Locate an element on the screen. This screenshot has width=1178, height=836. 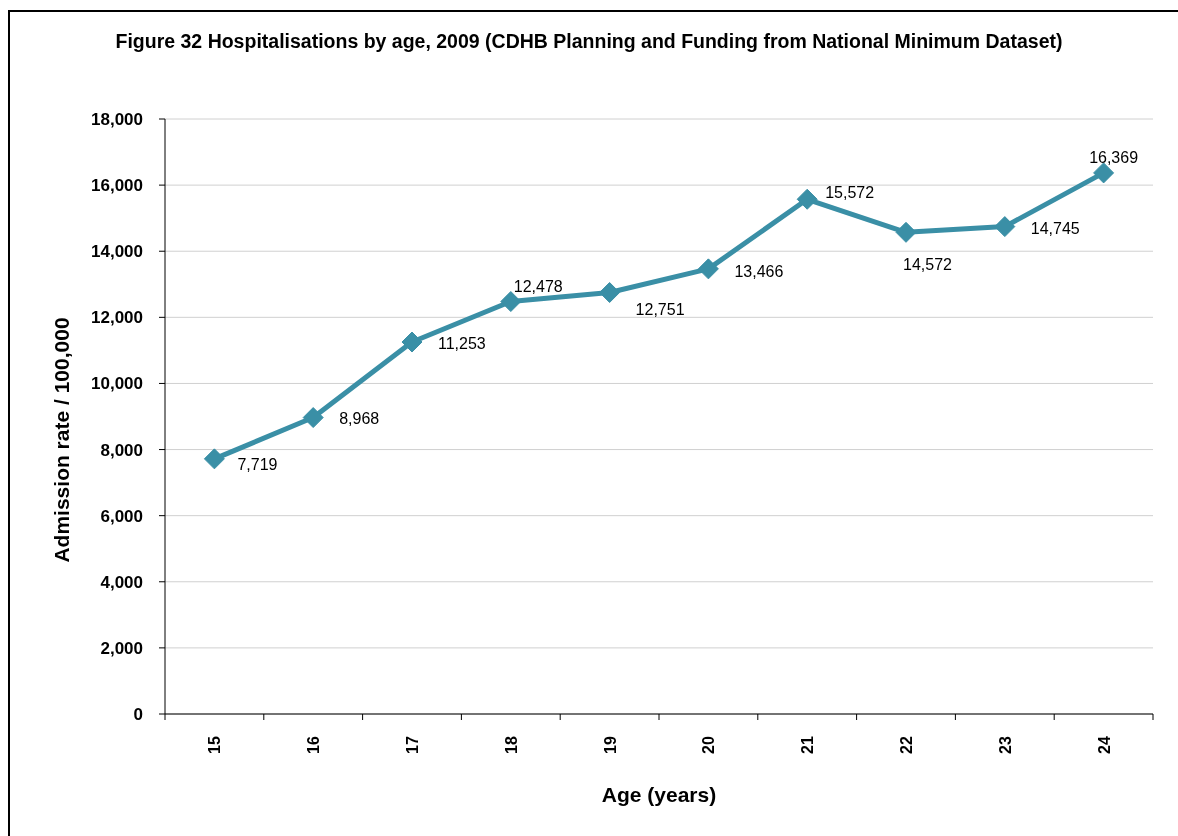
data-label: 11,253 is located at coordinates (462, 343).